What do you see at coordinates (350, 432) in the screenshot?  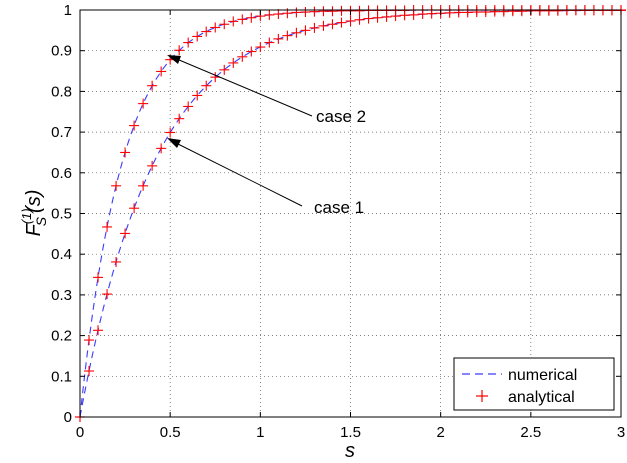 I see `x-tick-label: 1.5` at bounding box center [350, 432].